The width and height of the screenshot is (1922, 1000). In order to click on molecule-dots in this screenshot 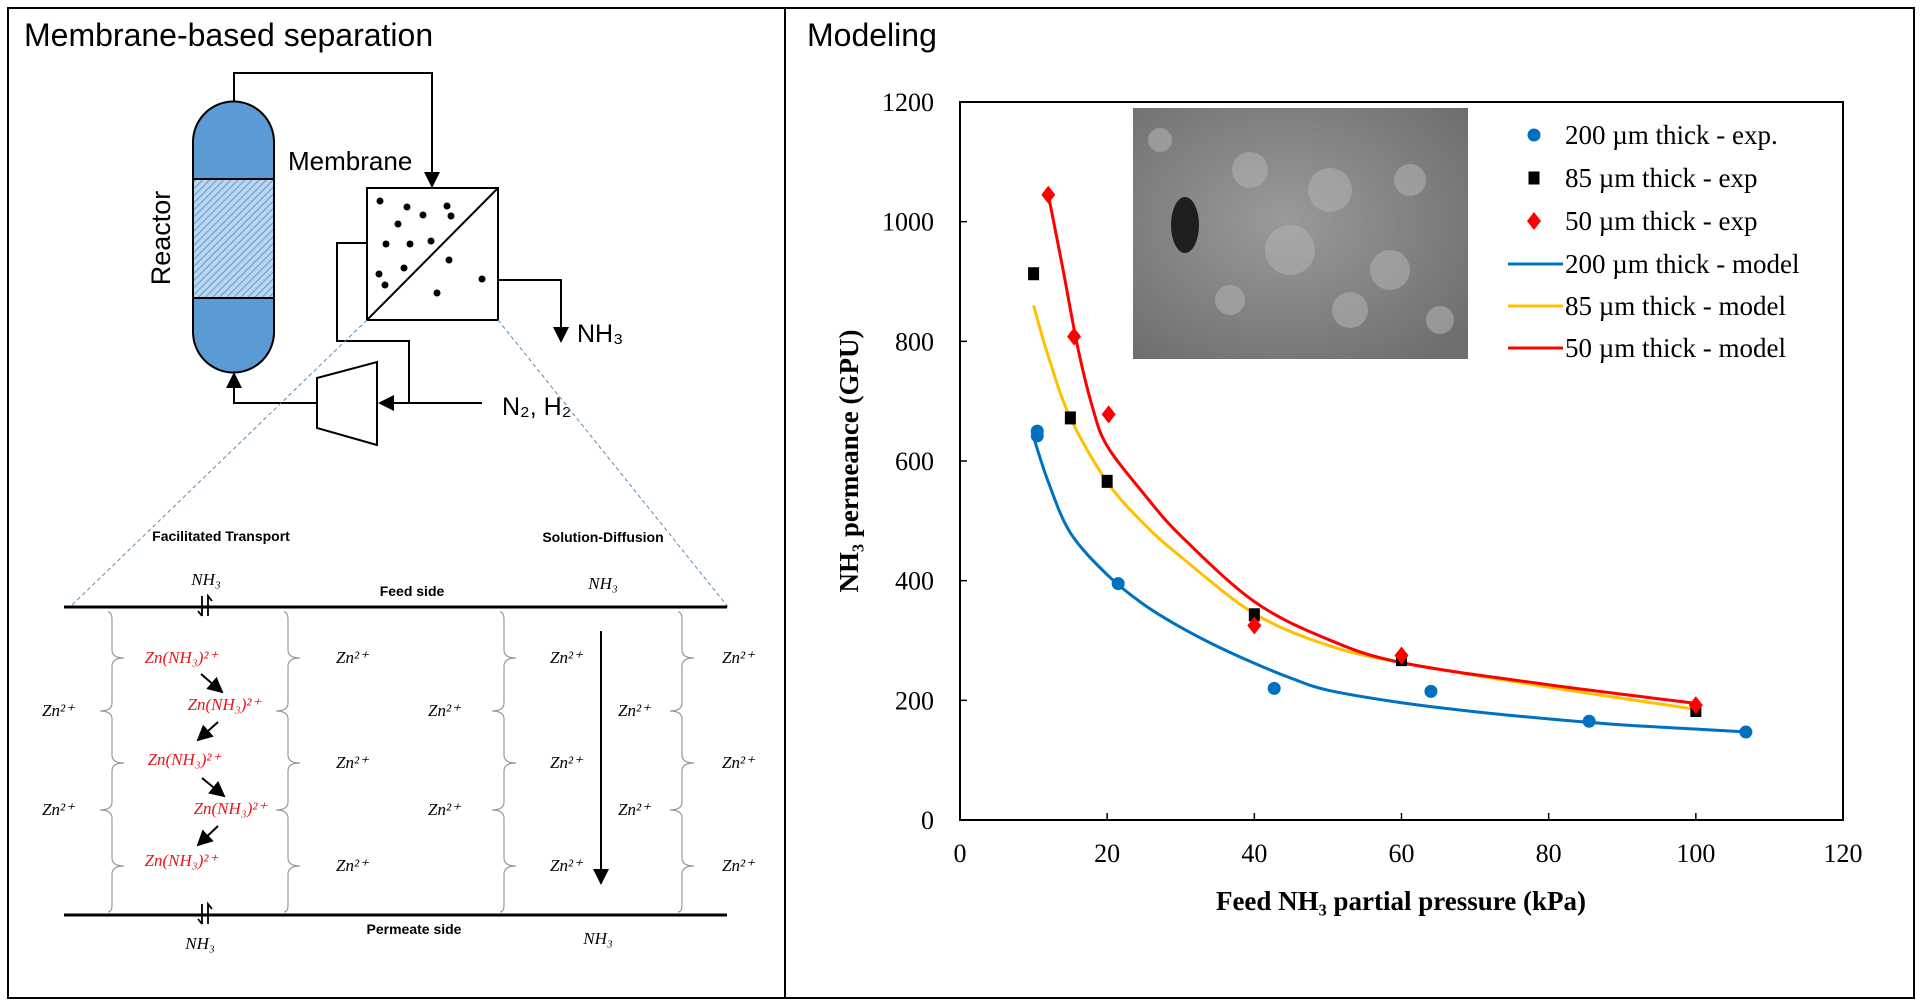, I will do `click(430, 247)`.